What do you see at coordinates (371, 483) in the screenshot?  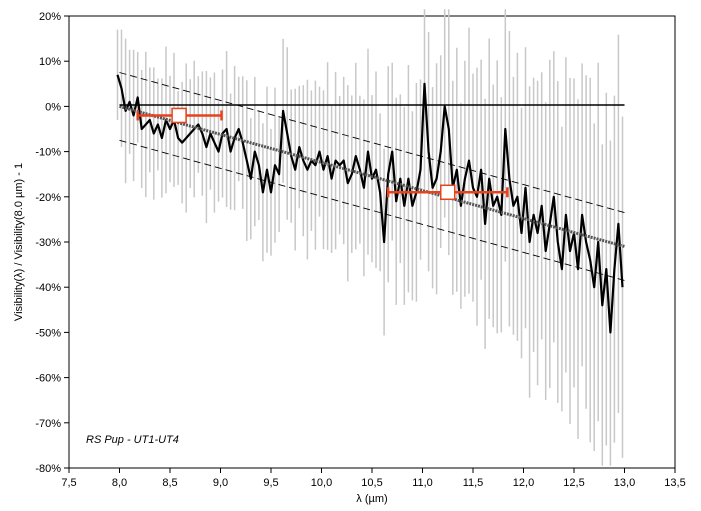 I see `x-tick-label: 10,5` at bounding box center [371, 483].